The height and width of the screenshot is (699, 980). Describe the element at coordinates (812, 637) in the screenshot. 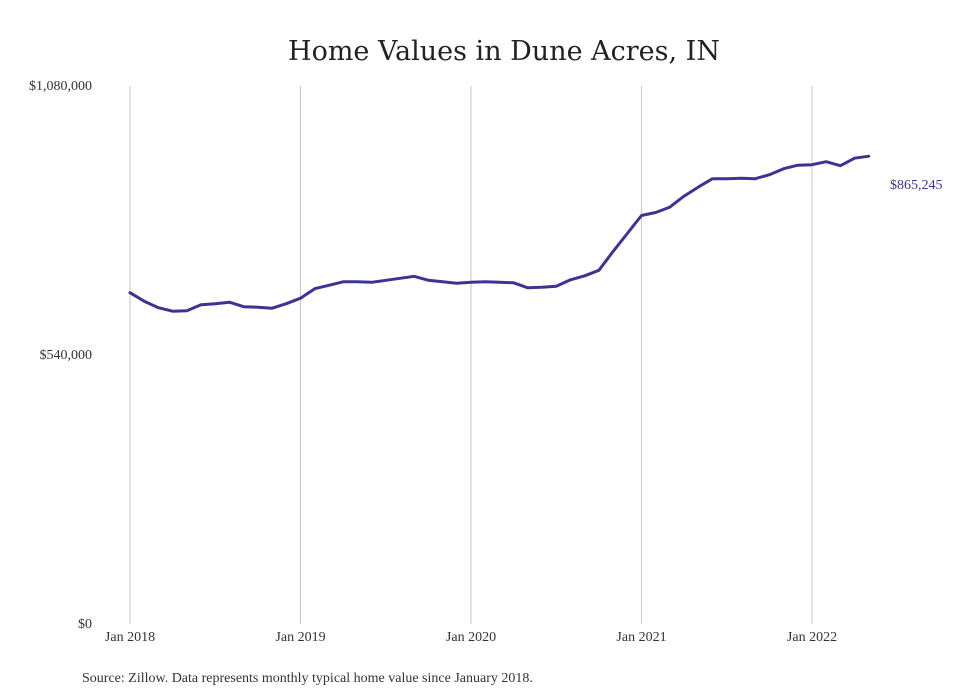

I see `x-tick-label: Jan 2022` at that location.